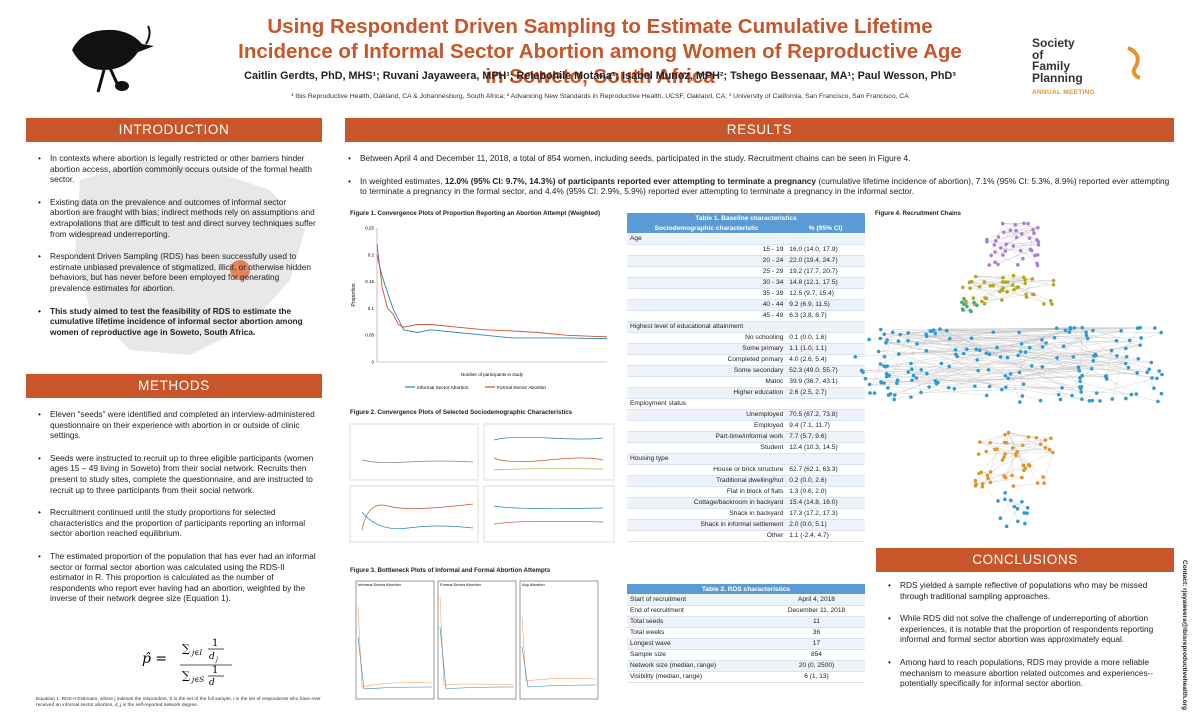 The height and width of the screenshot is (720, 1200). Describe the element at coordinates (746, 644) in the screenshot. I see `table-2-row: Longest wave 17` at that location.